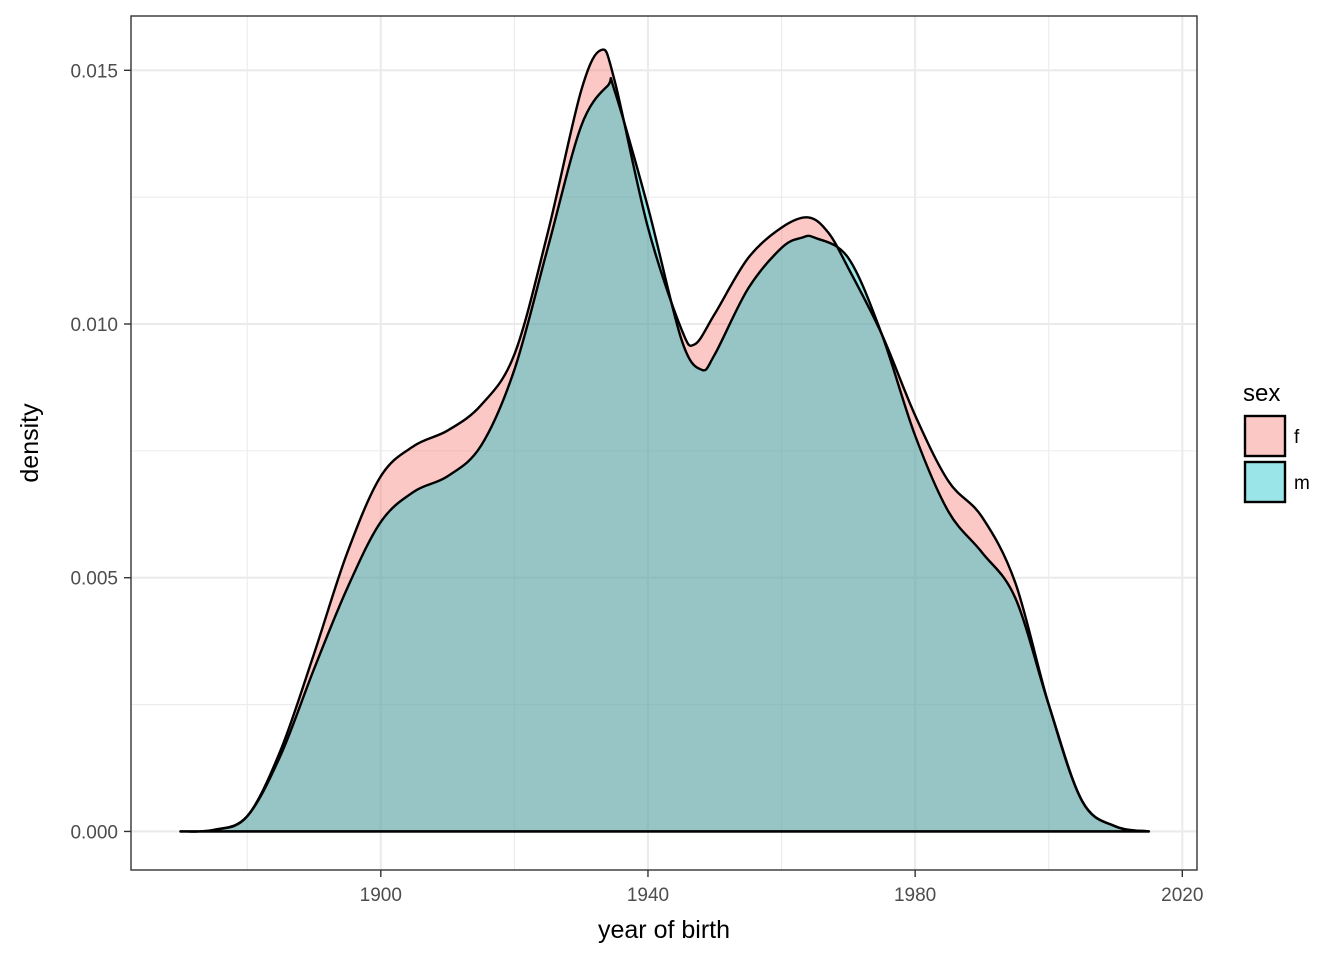 The image size is (1344, 960). Describe the element at coordinates (94, 579) in the screenshot. I see `y-tick-label: 0.005` at that location.